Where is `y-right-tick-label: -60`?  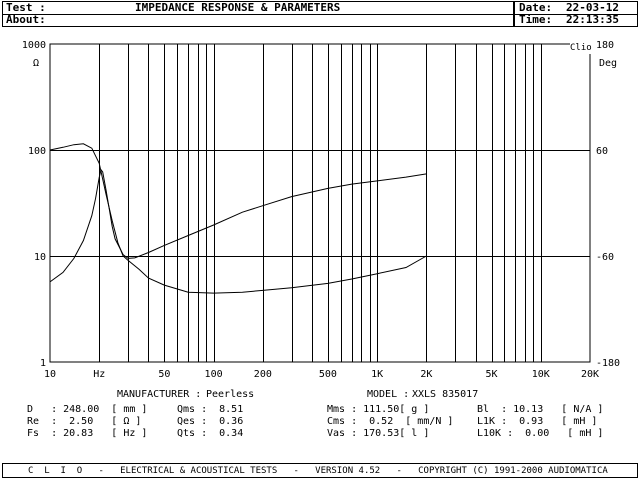
y-right-tick-label: -60 is located at coordinates (605, 257).